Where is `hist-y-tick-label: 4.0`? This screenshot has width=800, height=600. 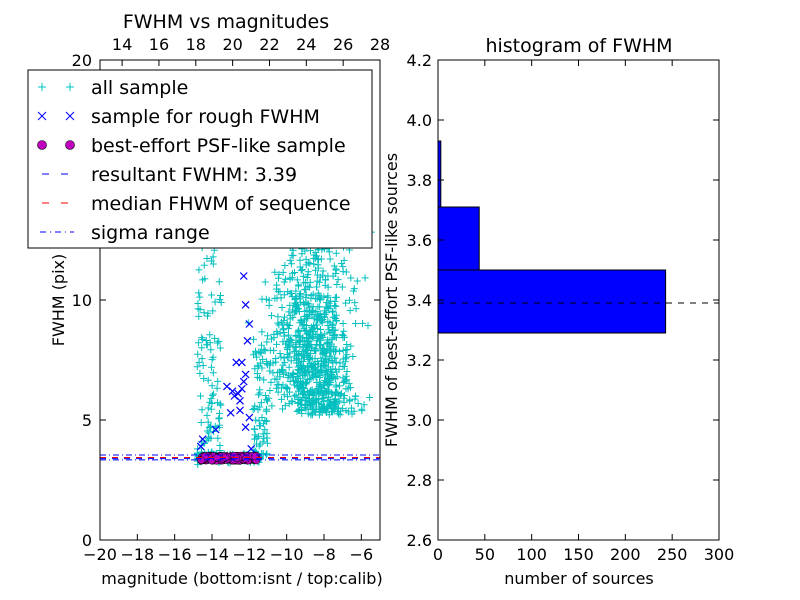
hist-y-tick-label: 4.0 is located at coordinates (419, 120).